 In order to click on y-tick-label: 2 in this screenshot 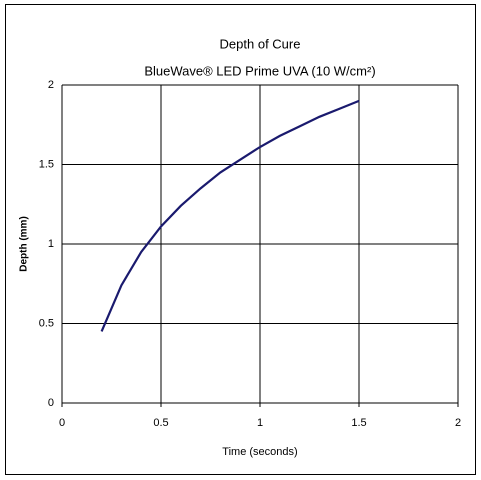, I will do `click(51, 85)`.